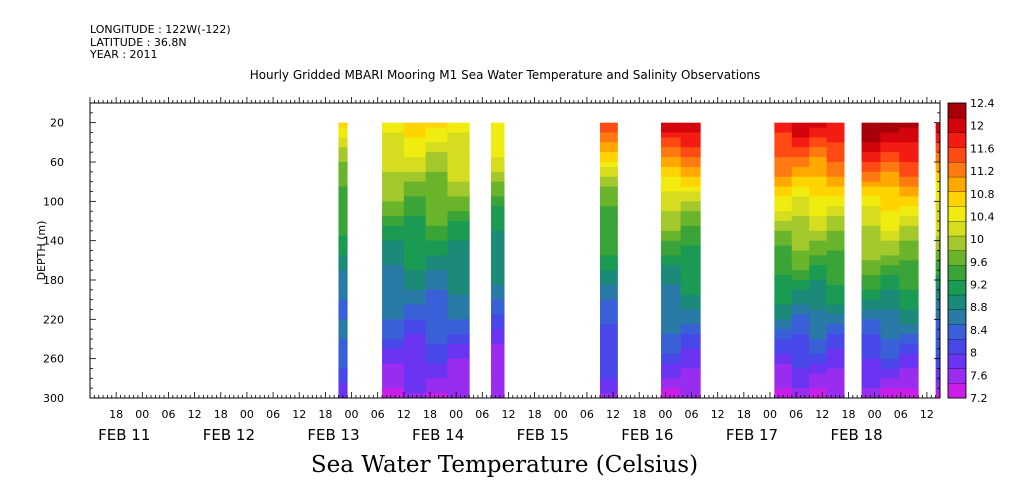 Image resolution: width=1009 pixels, height=504 pixels. I want to click on x-day-label: FEB 16, so click(647, 435).